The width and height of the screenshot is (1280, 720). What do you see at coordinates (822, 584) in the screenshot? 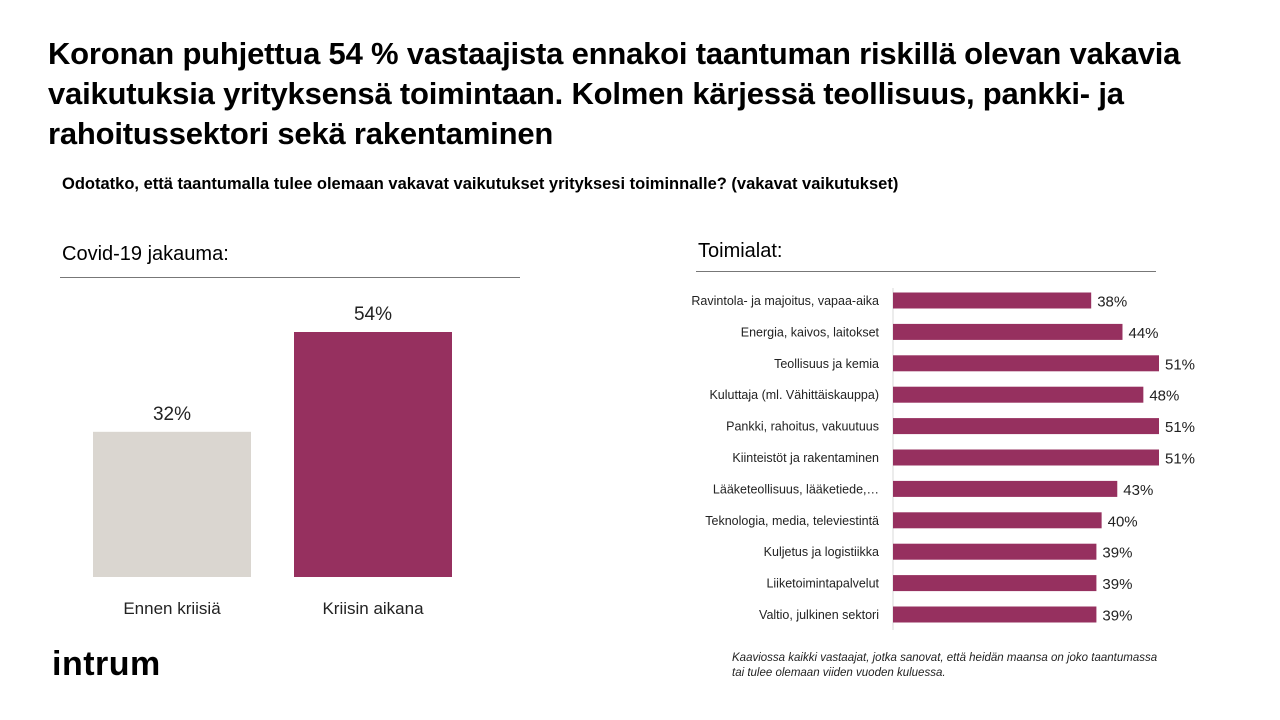
I see `industry-category-label: Liiketoimintapalvelut` at bounding box center [822, 584].